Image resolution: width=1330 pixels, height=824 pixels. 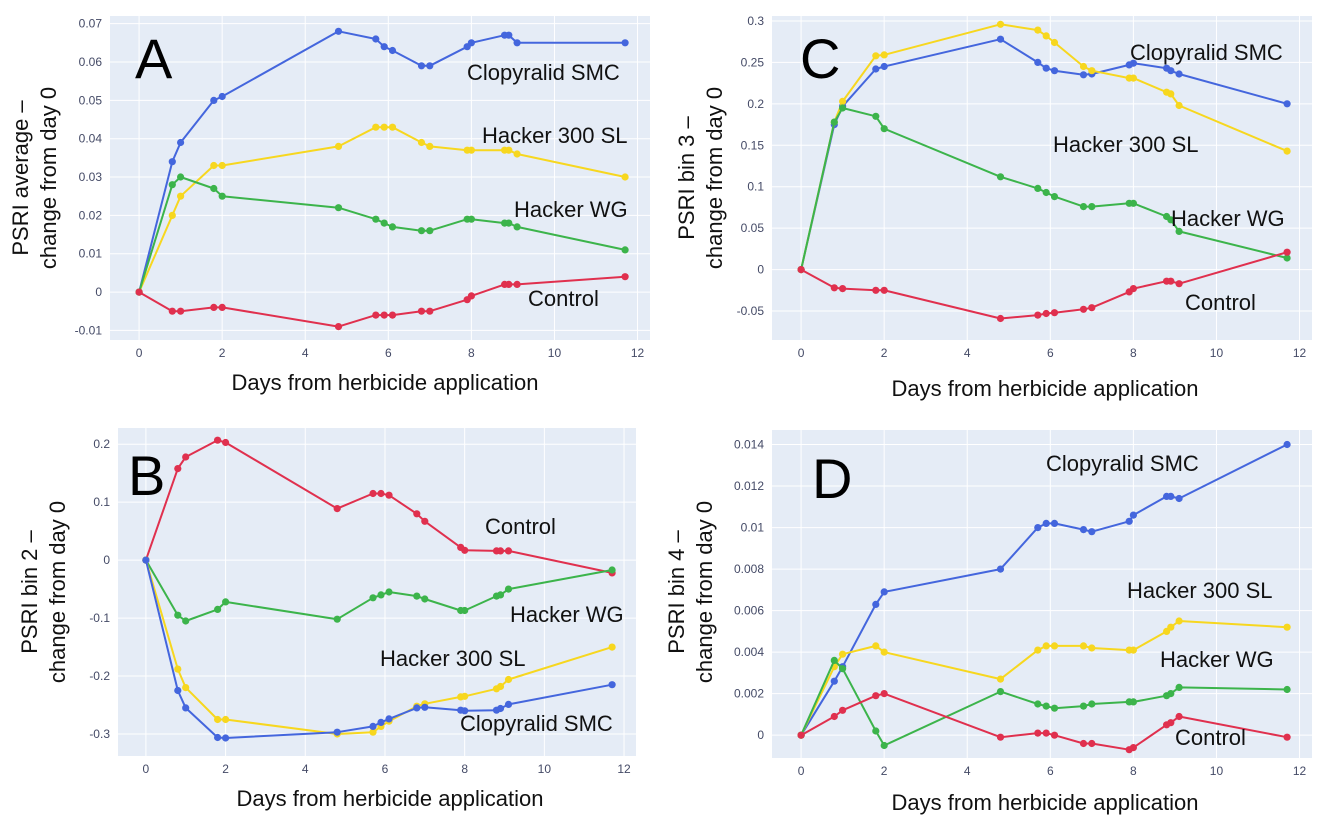 I want to click on panel-c-ylabel-line1: PSRI bin 3 –, so click(x=686, y=177).